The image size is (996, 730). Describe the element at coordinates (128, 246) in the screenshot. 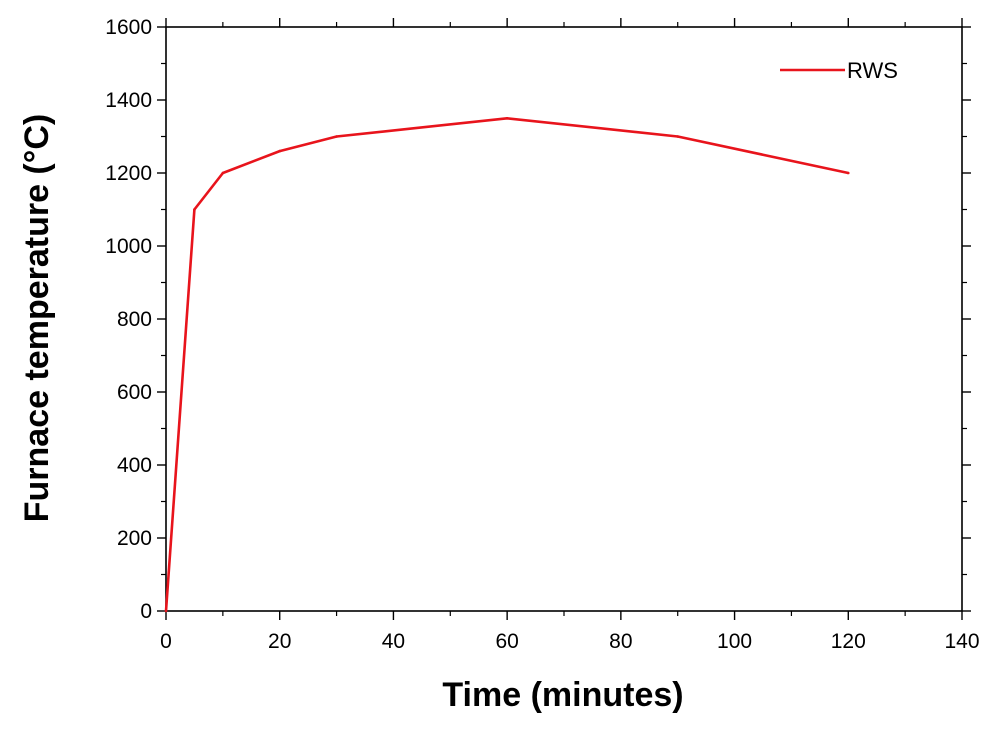

I see `y-tick-label: 1000` at that location.